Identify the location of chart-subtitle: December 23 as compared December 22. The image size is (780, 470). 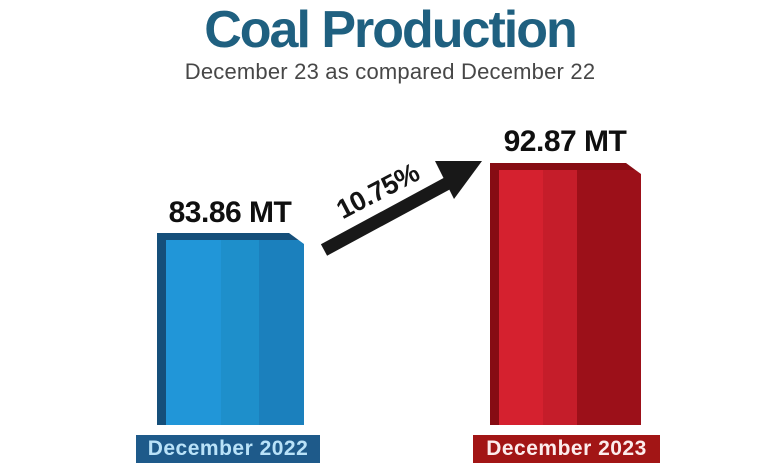
(390, 71).